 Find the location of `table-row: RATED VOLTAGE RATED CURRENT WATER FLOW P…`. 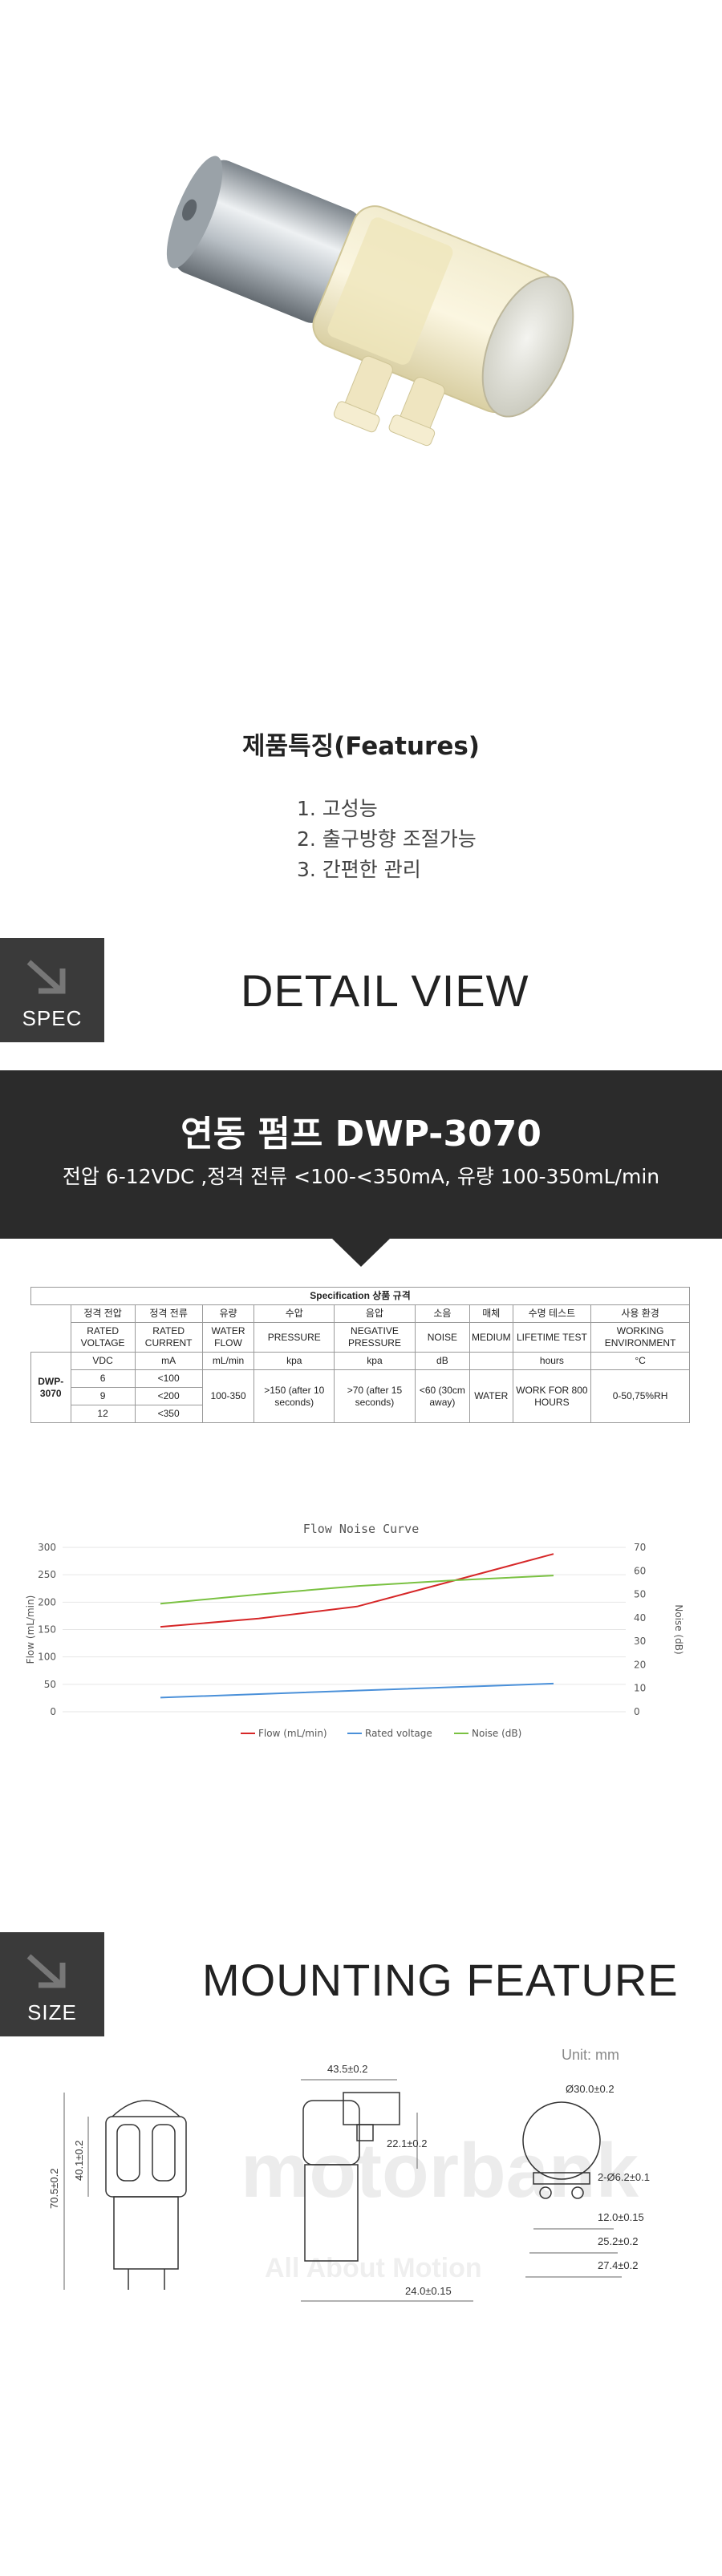

table-row: RATED VOLTAGE RATED CURRENT WATER FLOW P… is located at coordinates (360, 1337).